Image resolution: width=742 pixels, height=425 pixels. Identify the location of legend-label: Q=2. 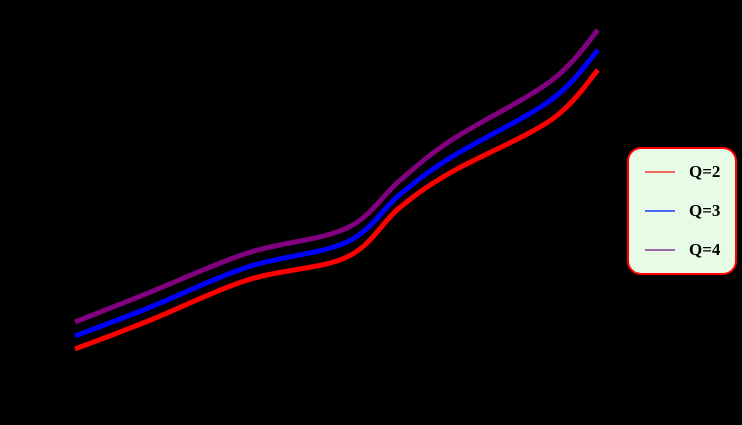
(705, 171).